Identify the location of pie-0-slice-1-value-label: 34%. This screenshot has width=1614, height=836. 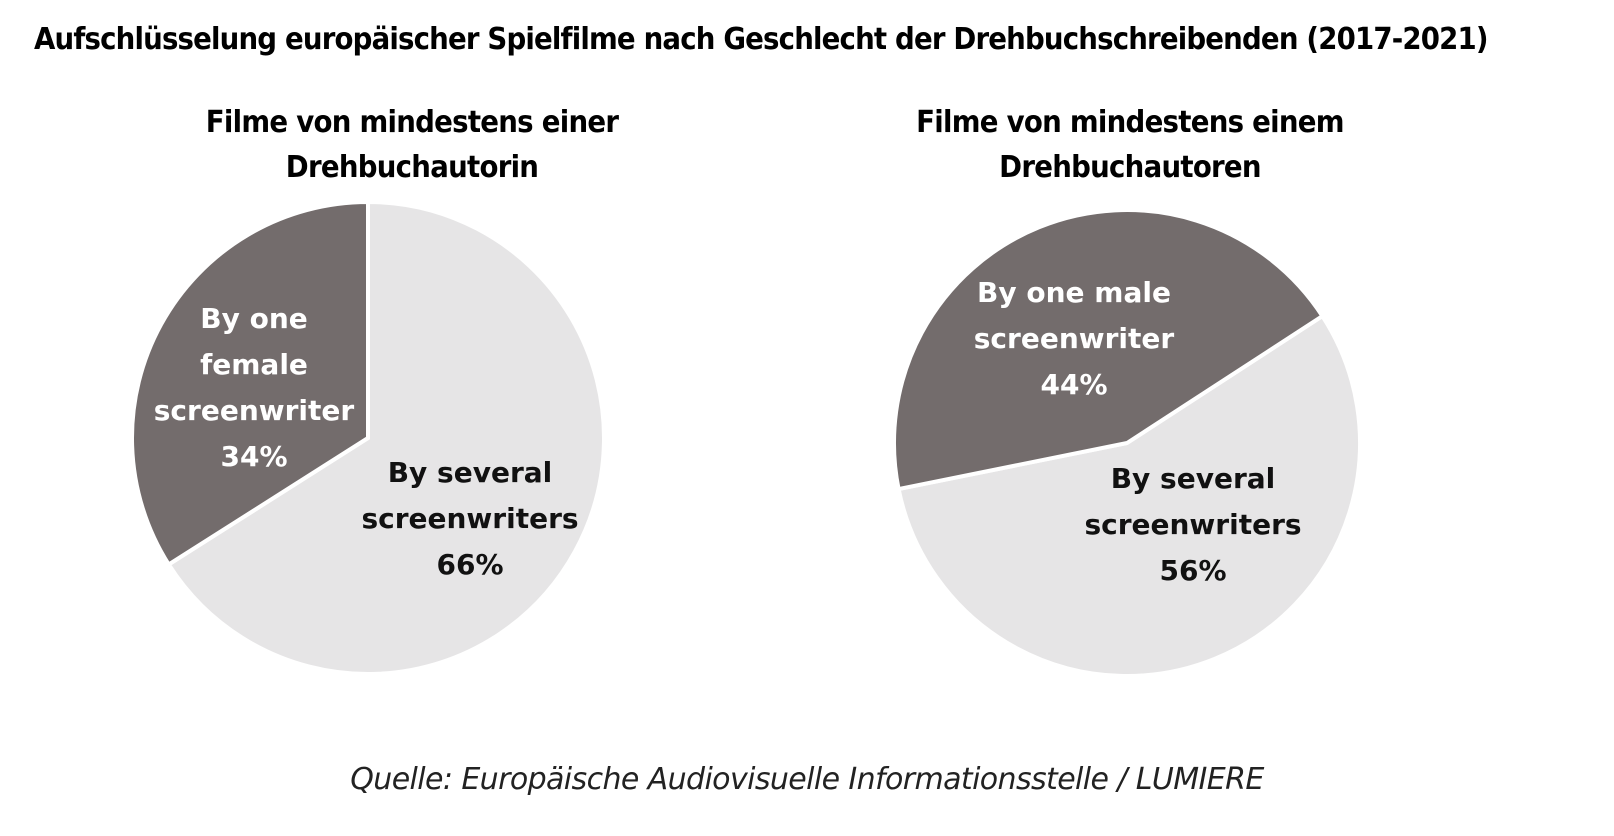
(253, 456).